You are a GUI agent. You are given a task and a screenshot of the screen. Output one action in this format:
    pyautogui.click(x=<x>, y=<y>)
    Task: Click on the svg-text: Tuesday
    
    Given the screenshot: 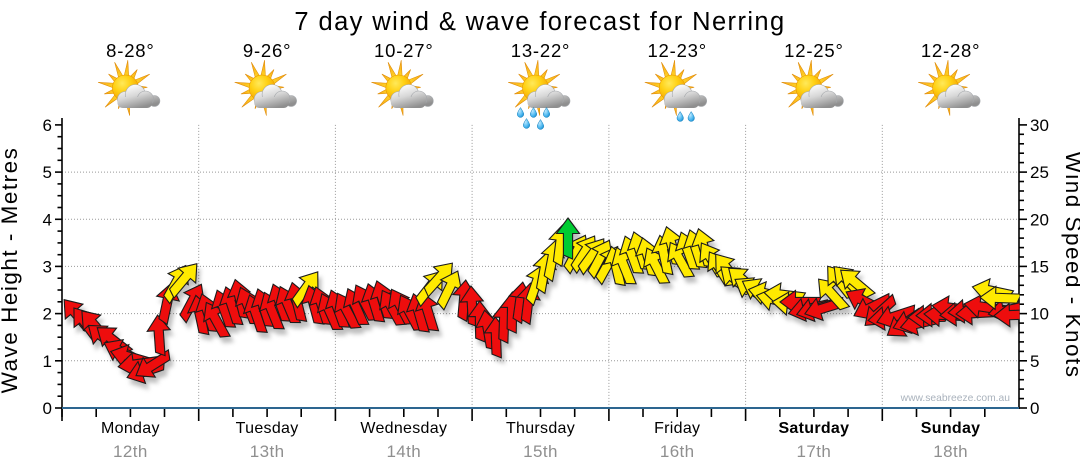 What is the action you would take?
    pyautogui.click(x=267, y=428)
    